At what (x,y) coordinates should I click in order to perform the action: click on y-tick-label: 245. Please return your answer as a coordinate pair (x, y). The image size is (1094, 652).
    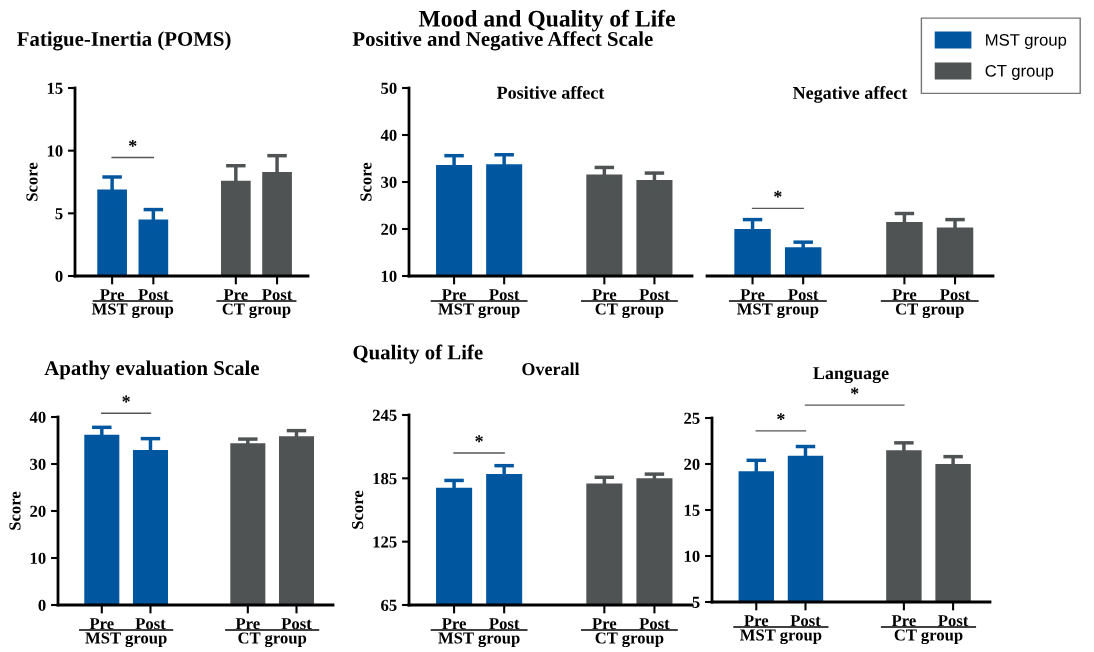
    Looking at the image, I should click on (384, 415).